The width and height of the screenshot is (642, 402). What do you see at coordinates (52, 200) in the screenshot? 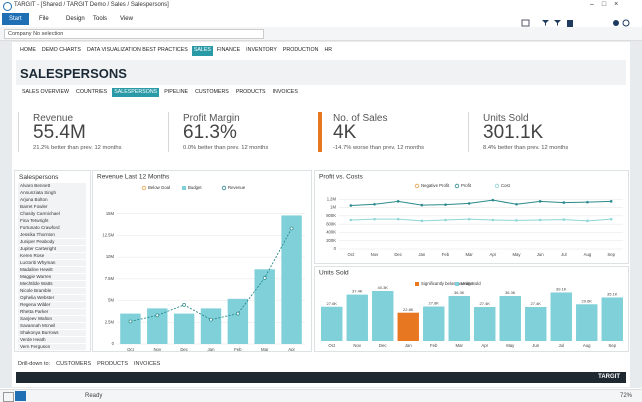
I see `salesperson: Arjuna Bolton` at bounding box center [52, 200].